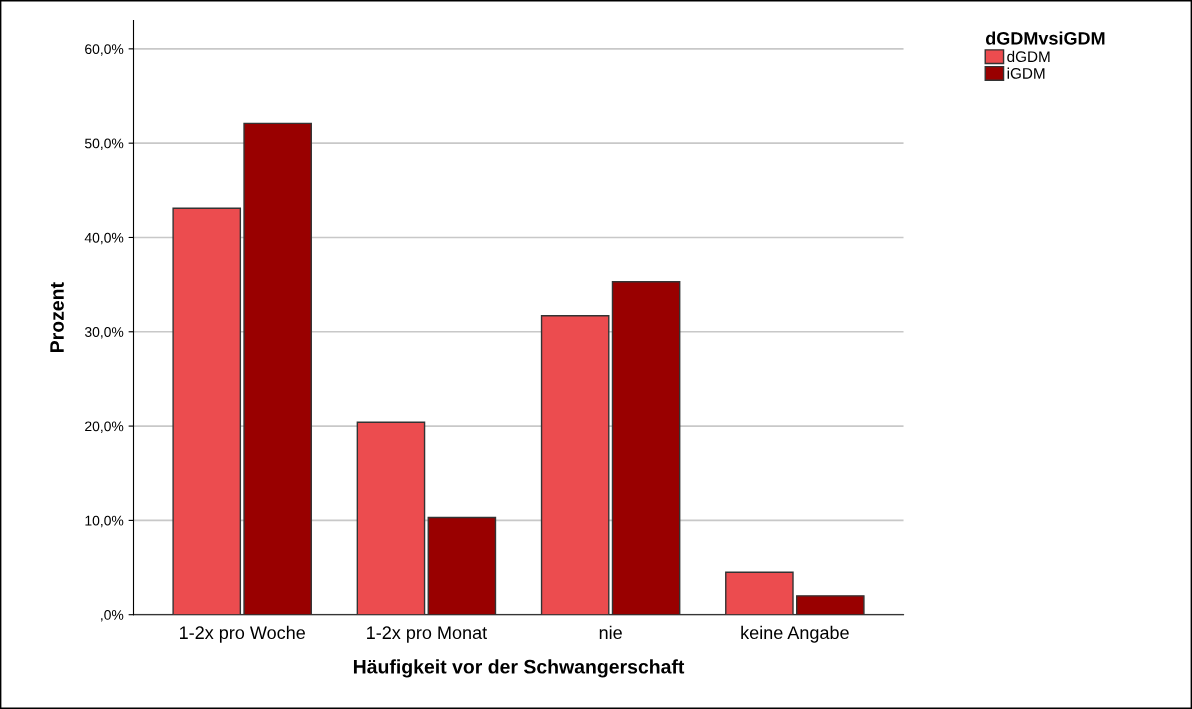  What do you see at coordinates (795, 634) in the screenshot?
I see `x-tick-label: keine Angabe` at bounding box center [795, 634].